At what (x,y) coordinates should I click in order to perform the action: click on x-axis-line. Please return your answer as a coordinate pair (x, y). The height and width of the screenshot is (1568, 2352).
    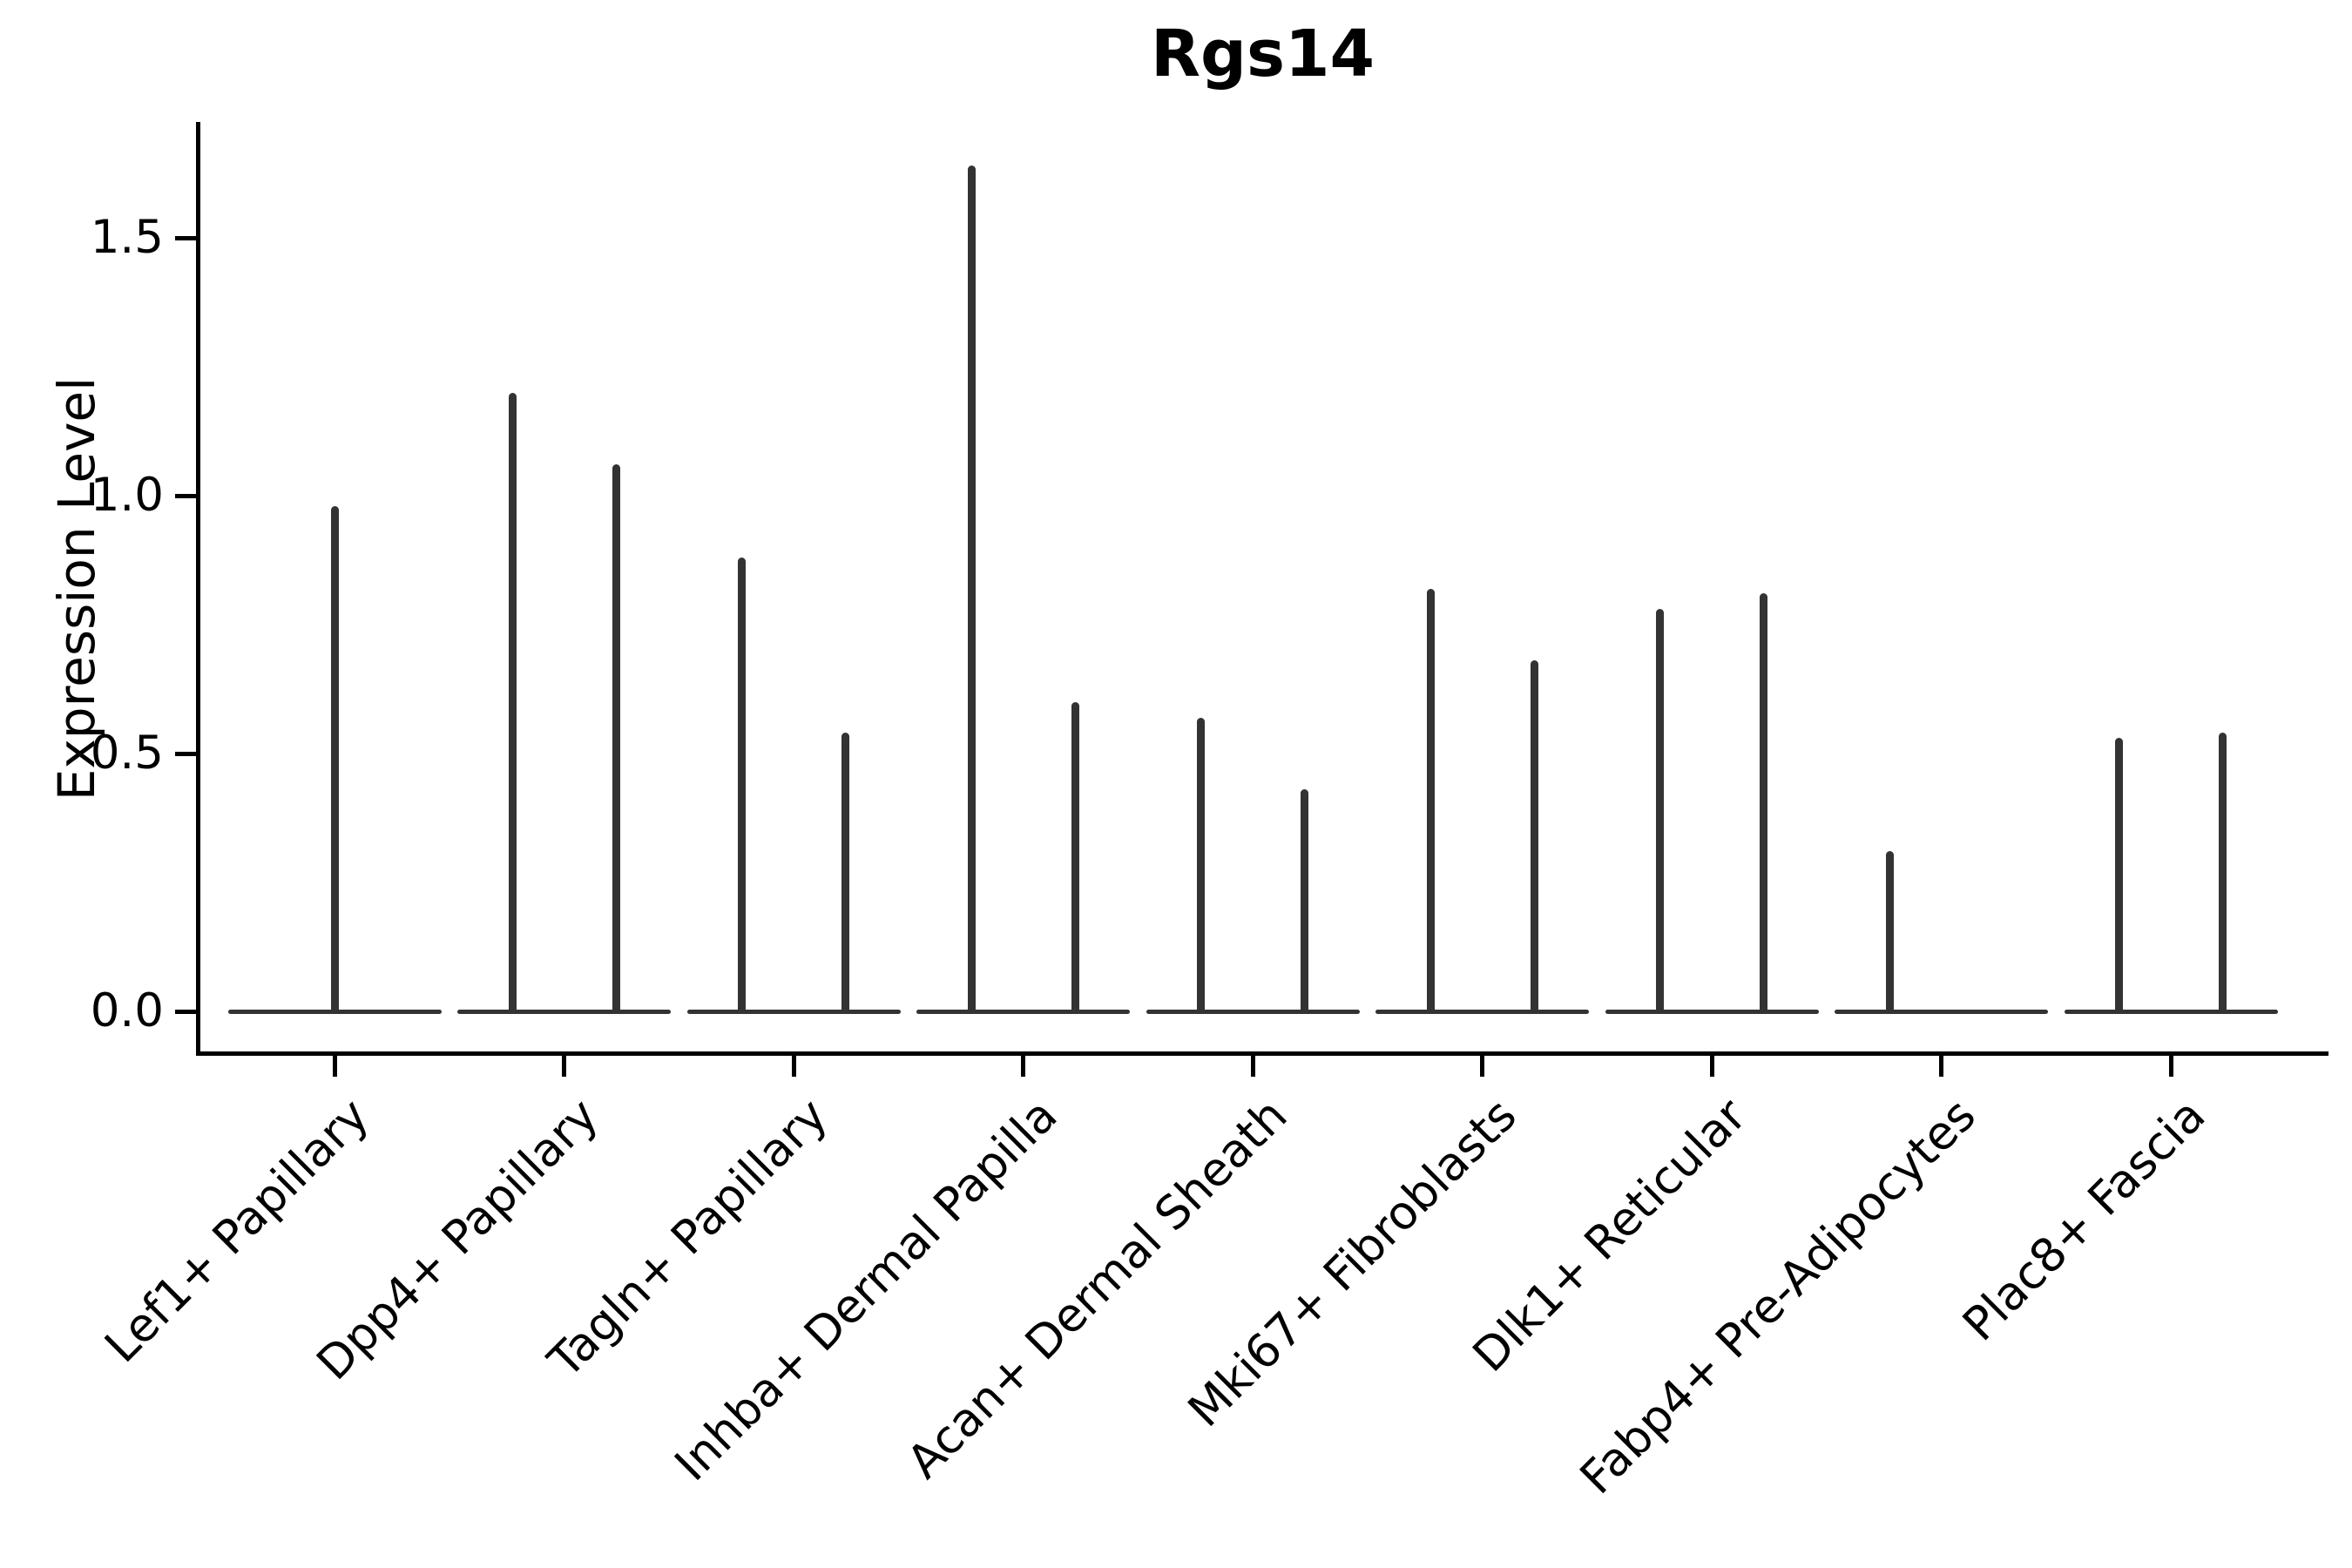
    Looking at the image, I should click on (1262, 1054).